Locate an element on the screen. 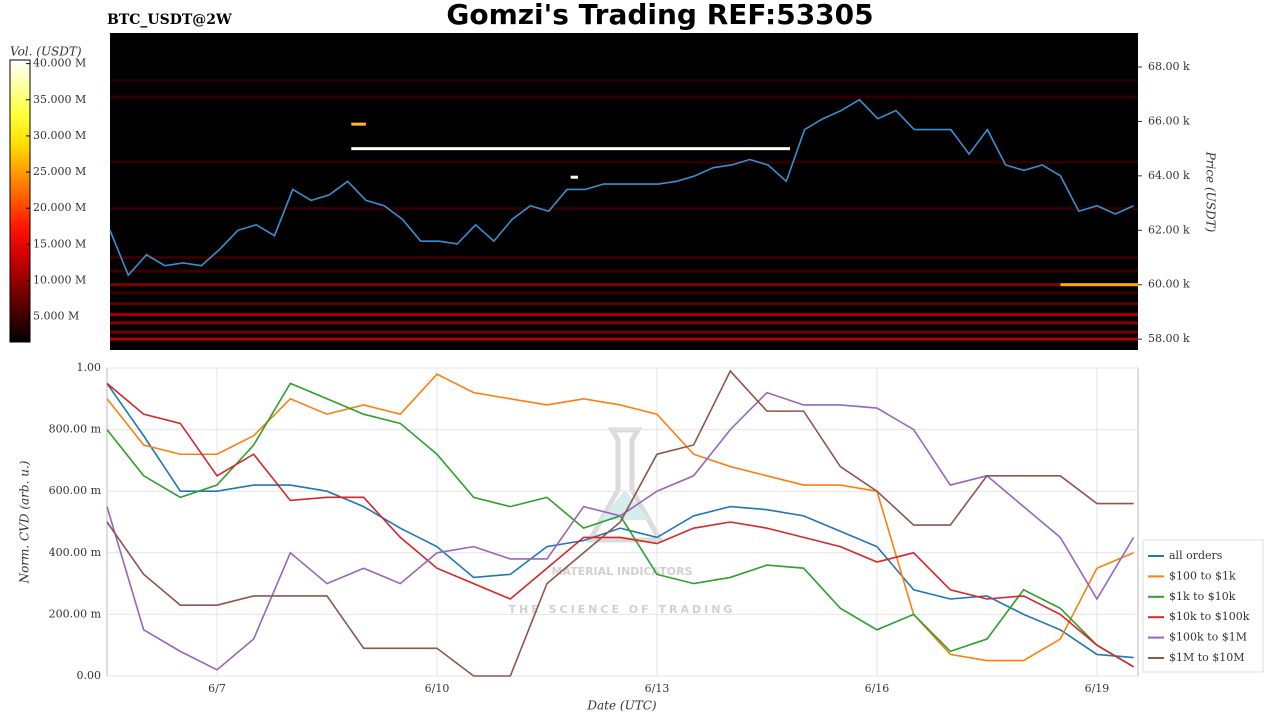  colorbar-tick-label: 40.000 M is located at coordinates (59, 63).